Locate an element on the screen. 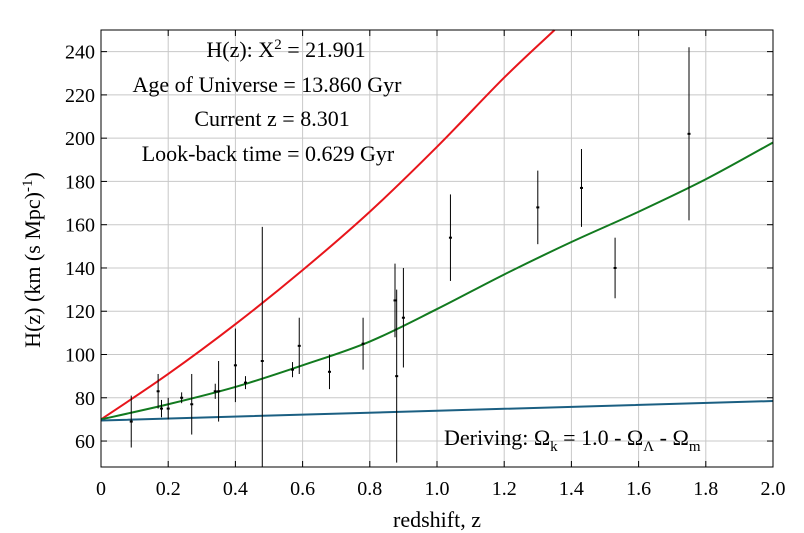 The height and width of the screenshot is (533, 804). x-tick-label: 1.0 is located at coordinates (437, 489).